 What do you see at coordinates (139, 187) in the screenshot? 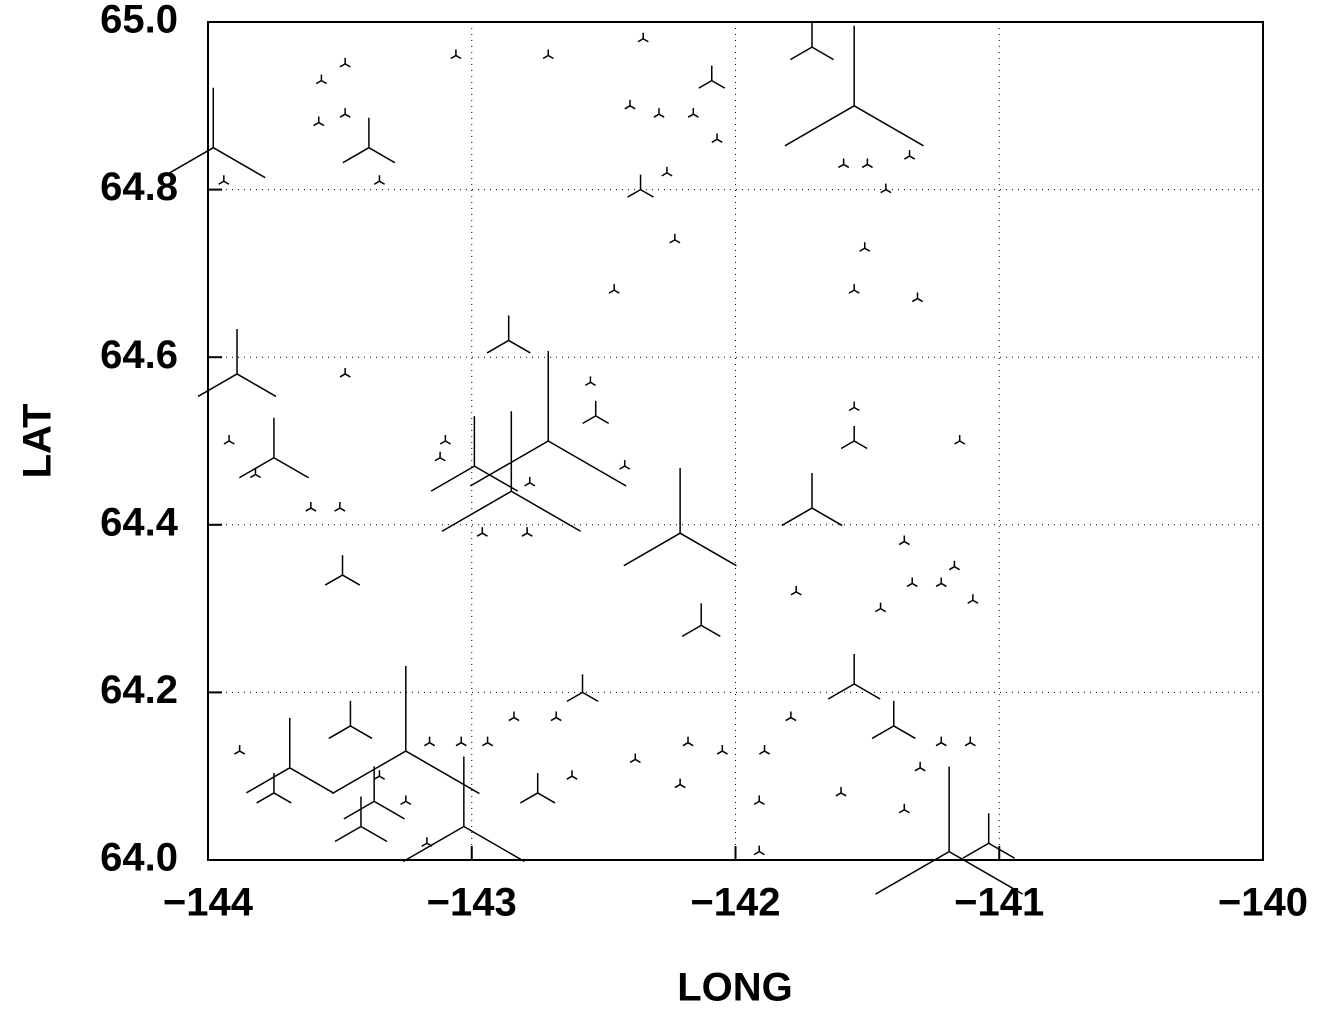
I see `y-tick-label: 64.8` at bounding box center [139, 187].